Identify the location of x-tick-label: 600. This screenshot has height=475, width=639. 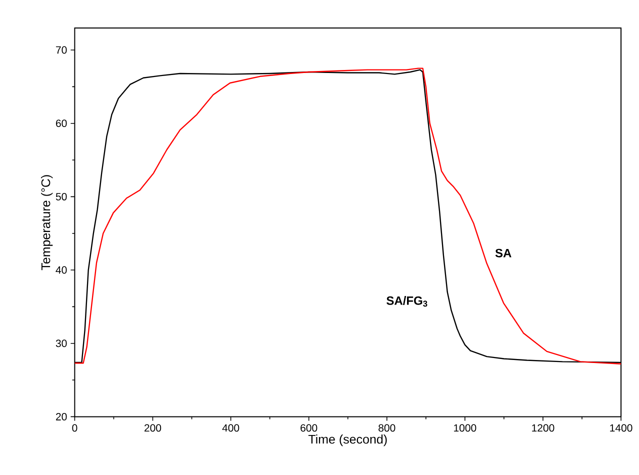
(309, 428).